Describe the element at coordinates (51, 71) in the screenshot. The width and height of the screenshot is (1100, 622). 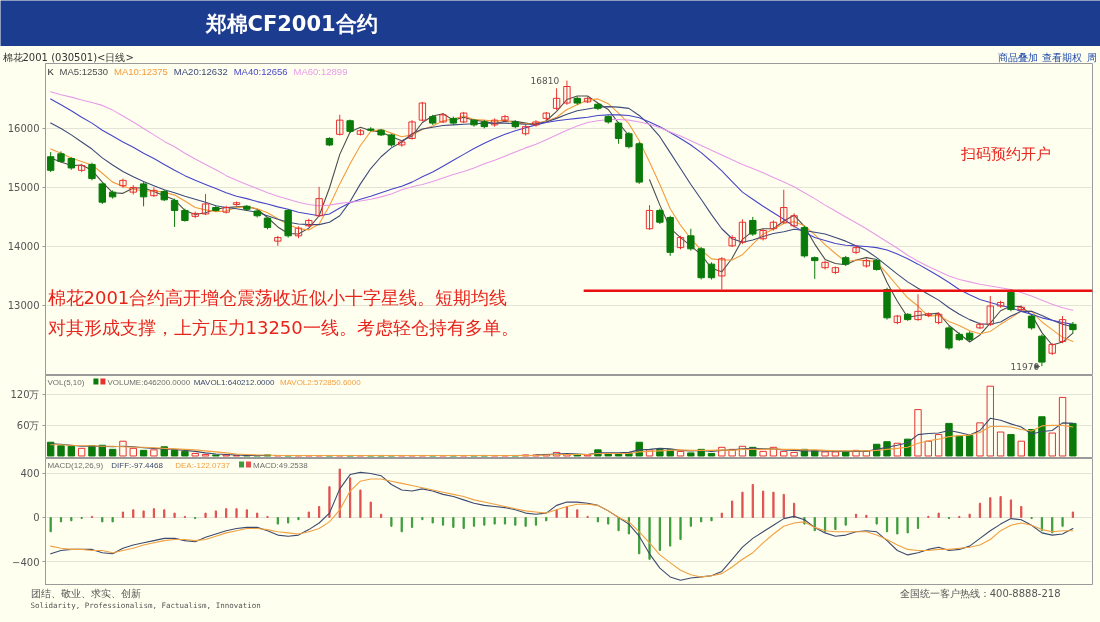
I see `legend-title: K` at that location.